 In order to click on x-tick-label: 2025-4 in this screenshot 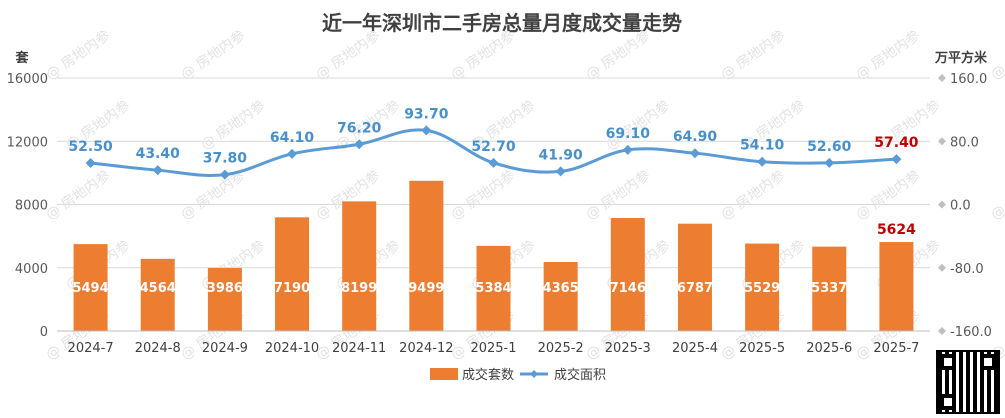, I will do `click(695, 348)`.